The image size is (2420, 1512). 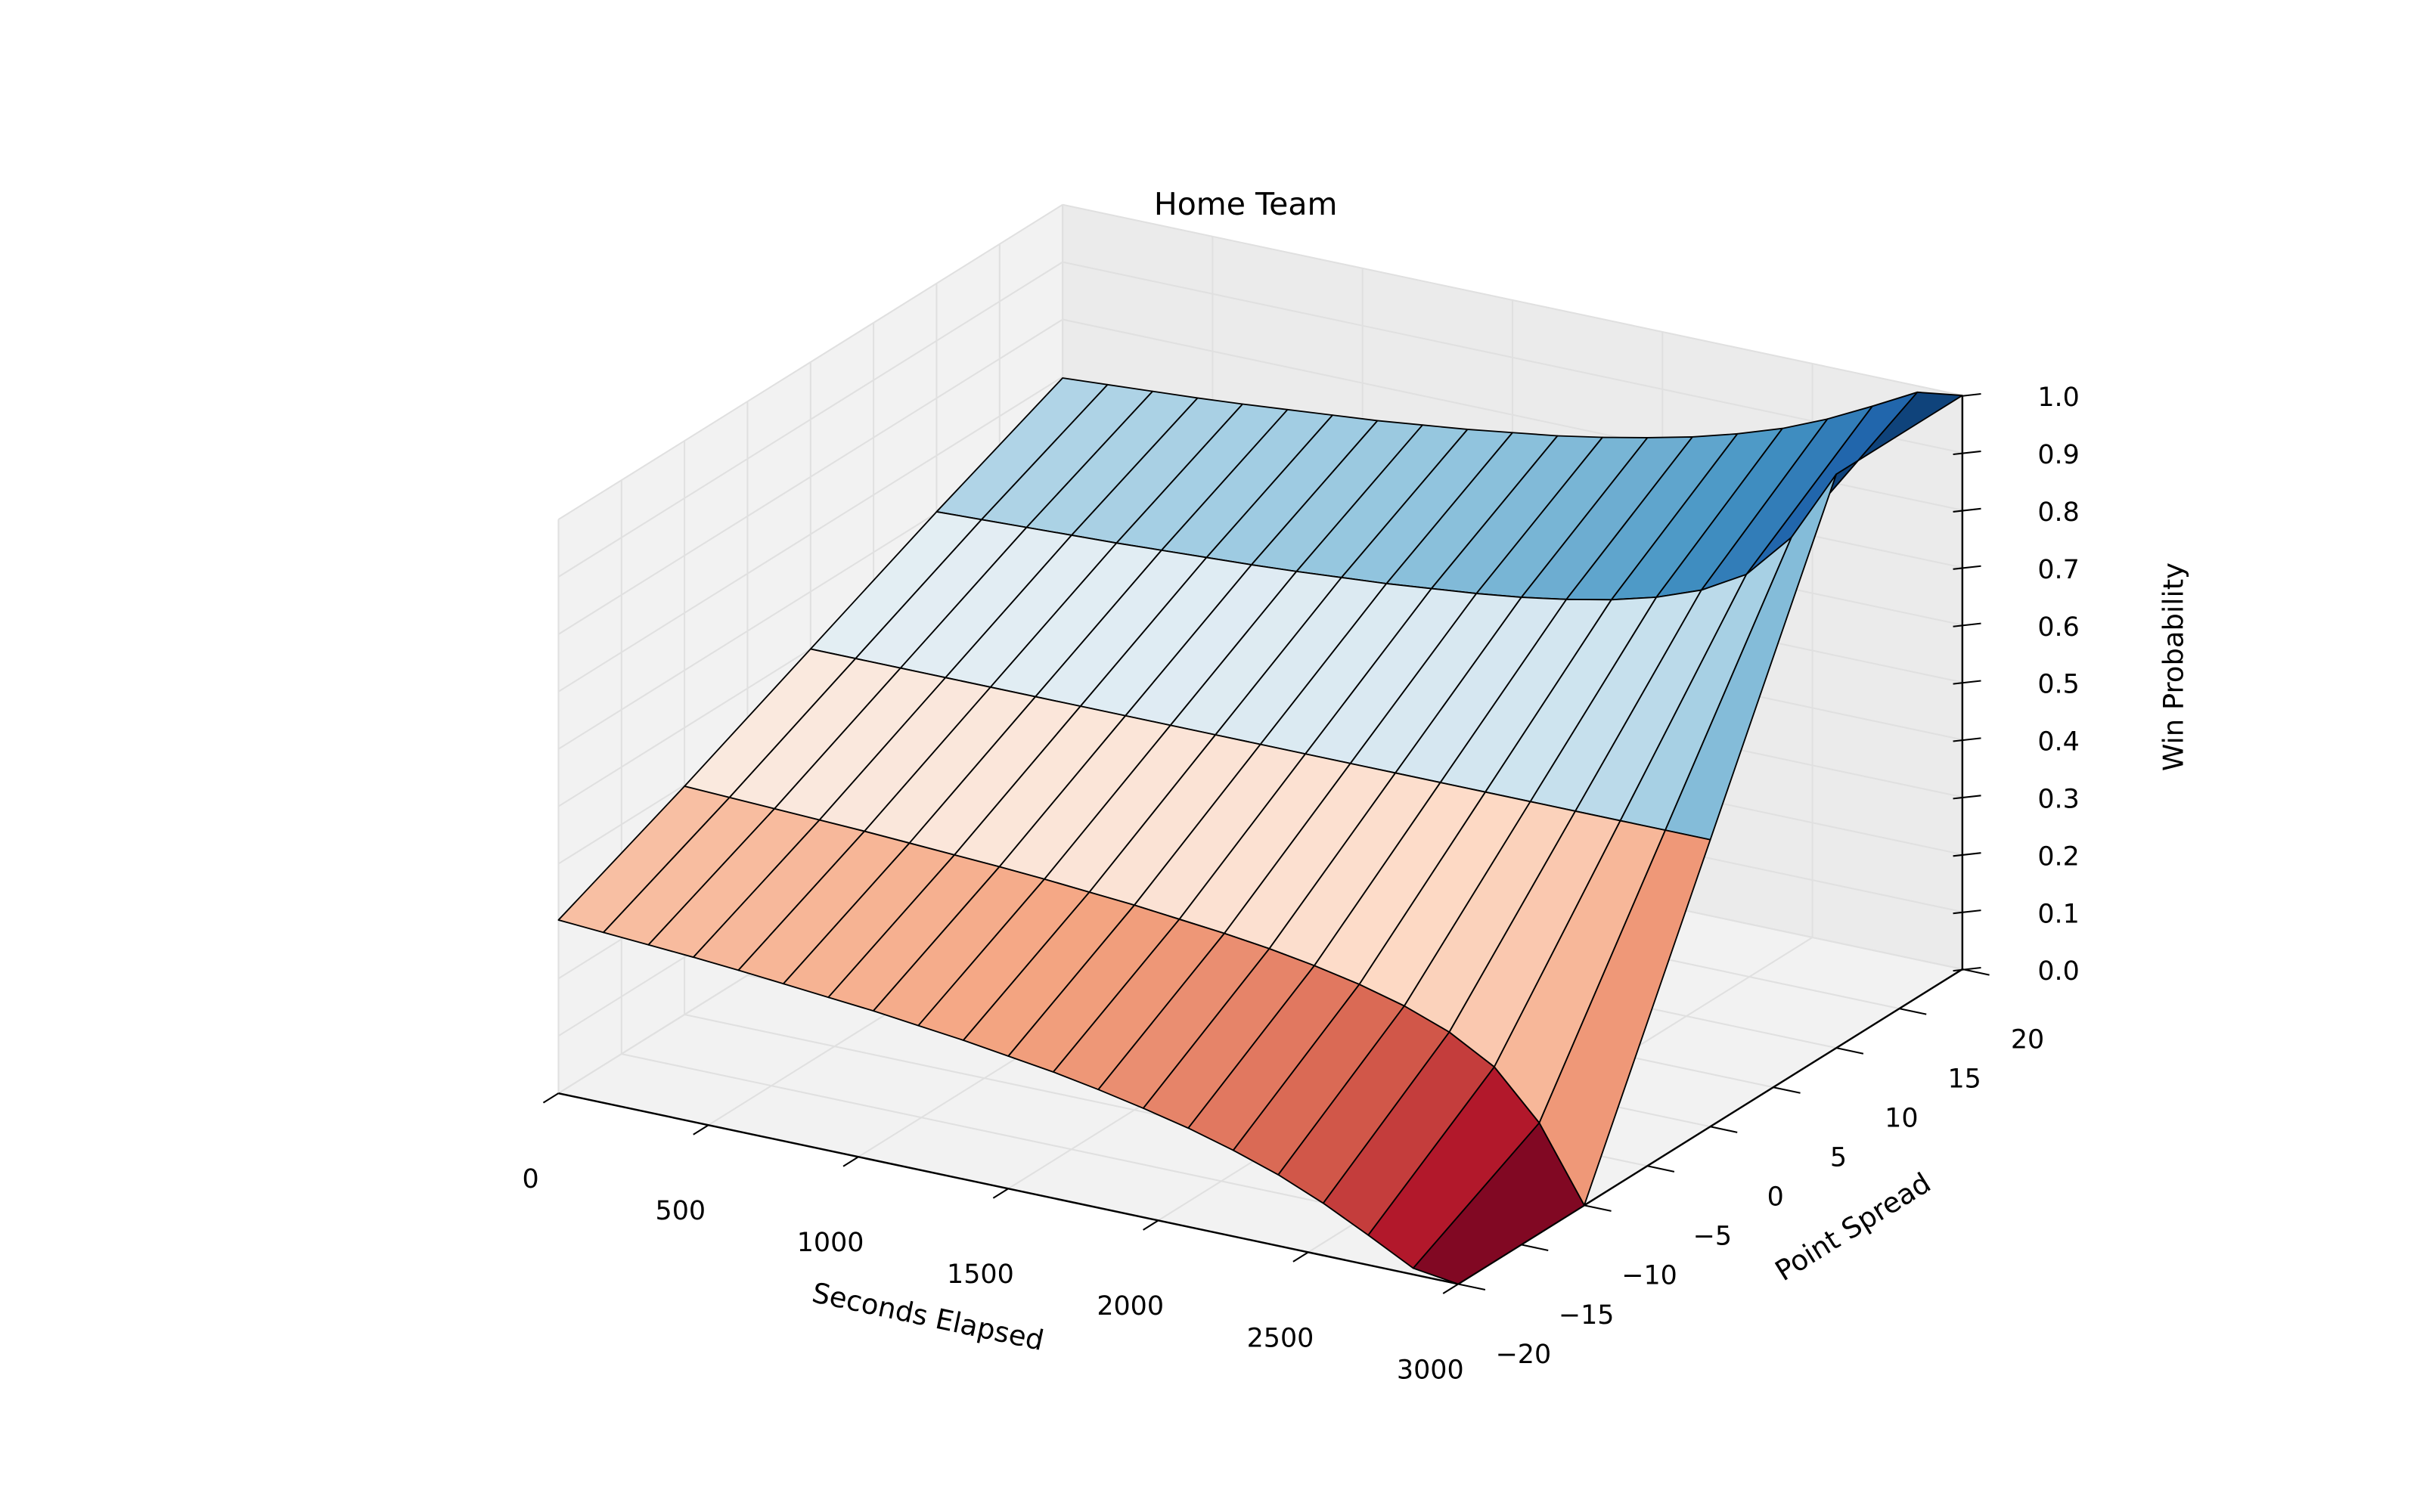 What do you see at coordinates (830, 1243) in the screenshot?
I see `x-tick-label: 1000` at bounding box center [830, 1243].